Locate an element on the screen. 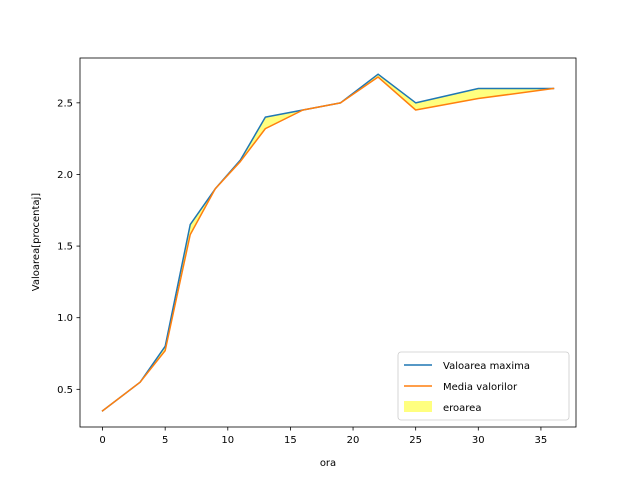 This screenshot has width=640, height=480. y-tick-label-0-5: 0.5 is located at coordinates (65, 390).